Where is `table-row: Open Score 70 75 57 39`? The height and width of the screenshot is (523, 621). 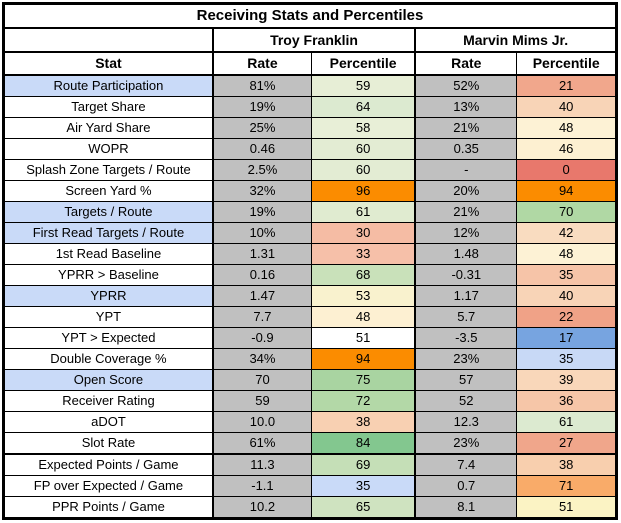 table-row: Open Score 70 75 57 39 is located at coordinates (309, 380).